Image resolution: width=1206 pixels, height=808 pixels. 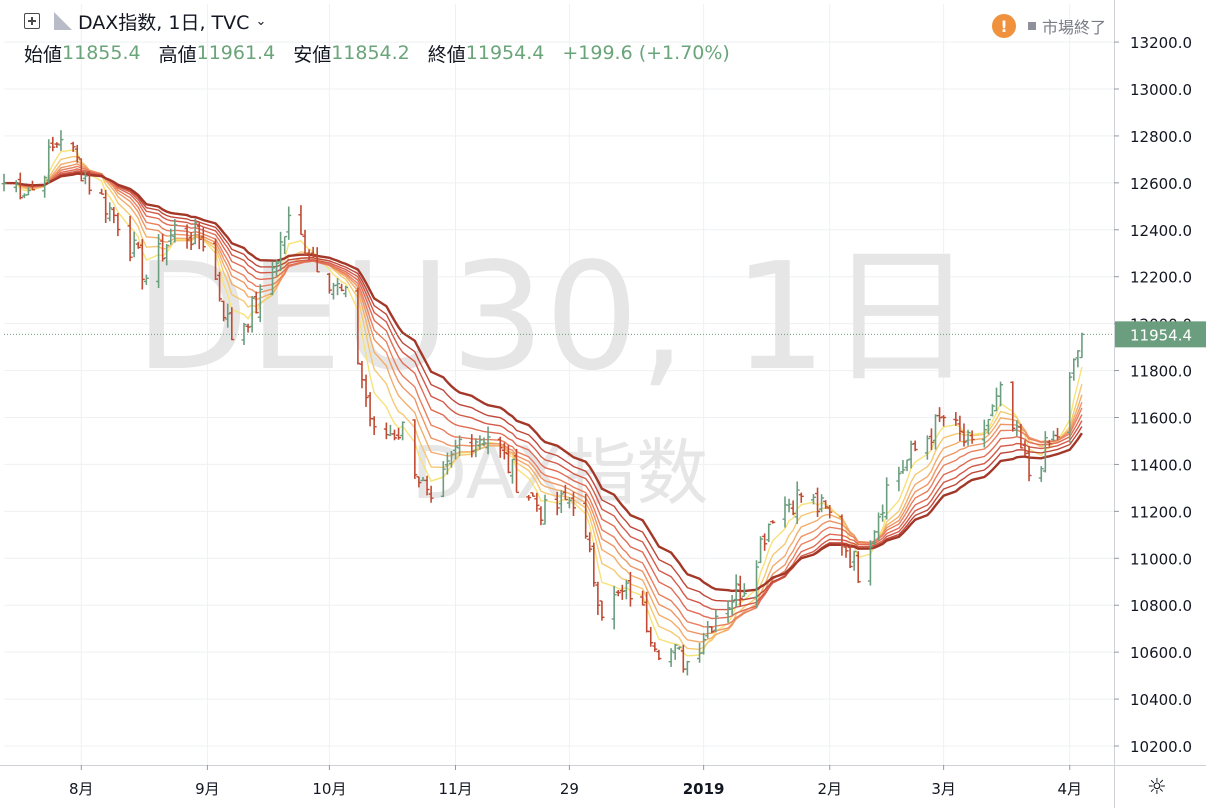 What do you see at coordinates (1003, 26) in the screenshot?
I see `warning-icon: !` at bounding box center [1003, 26].